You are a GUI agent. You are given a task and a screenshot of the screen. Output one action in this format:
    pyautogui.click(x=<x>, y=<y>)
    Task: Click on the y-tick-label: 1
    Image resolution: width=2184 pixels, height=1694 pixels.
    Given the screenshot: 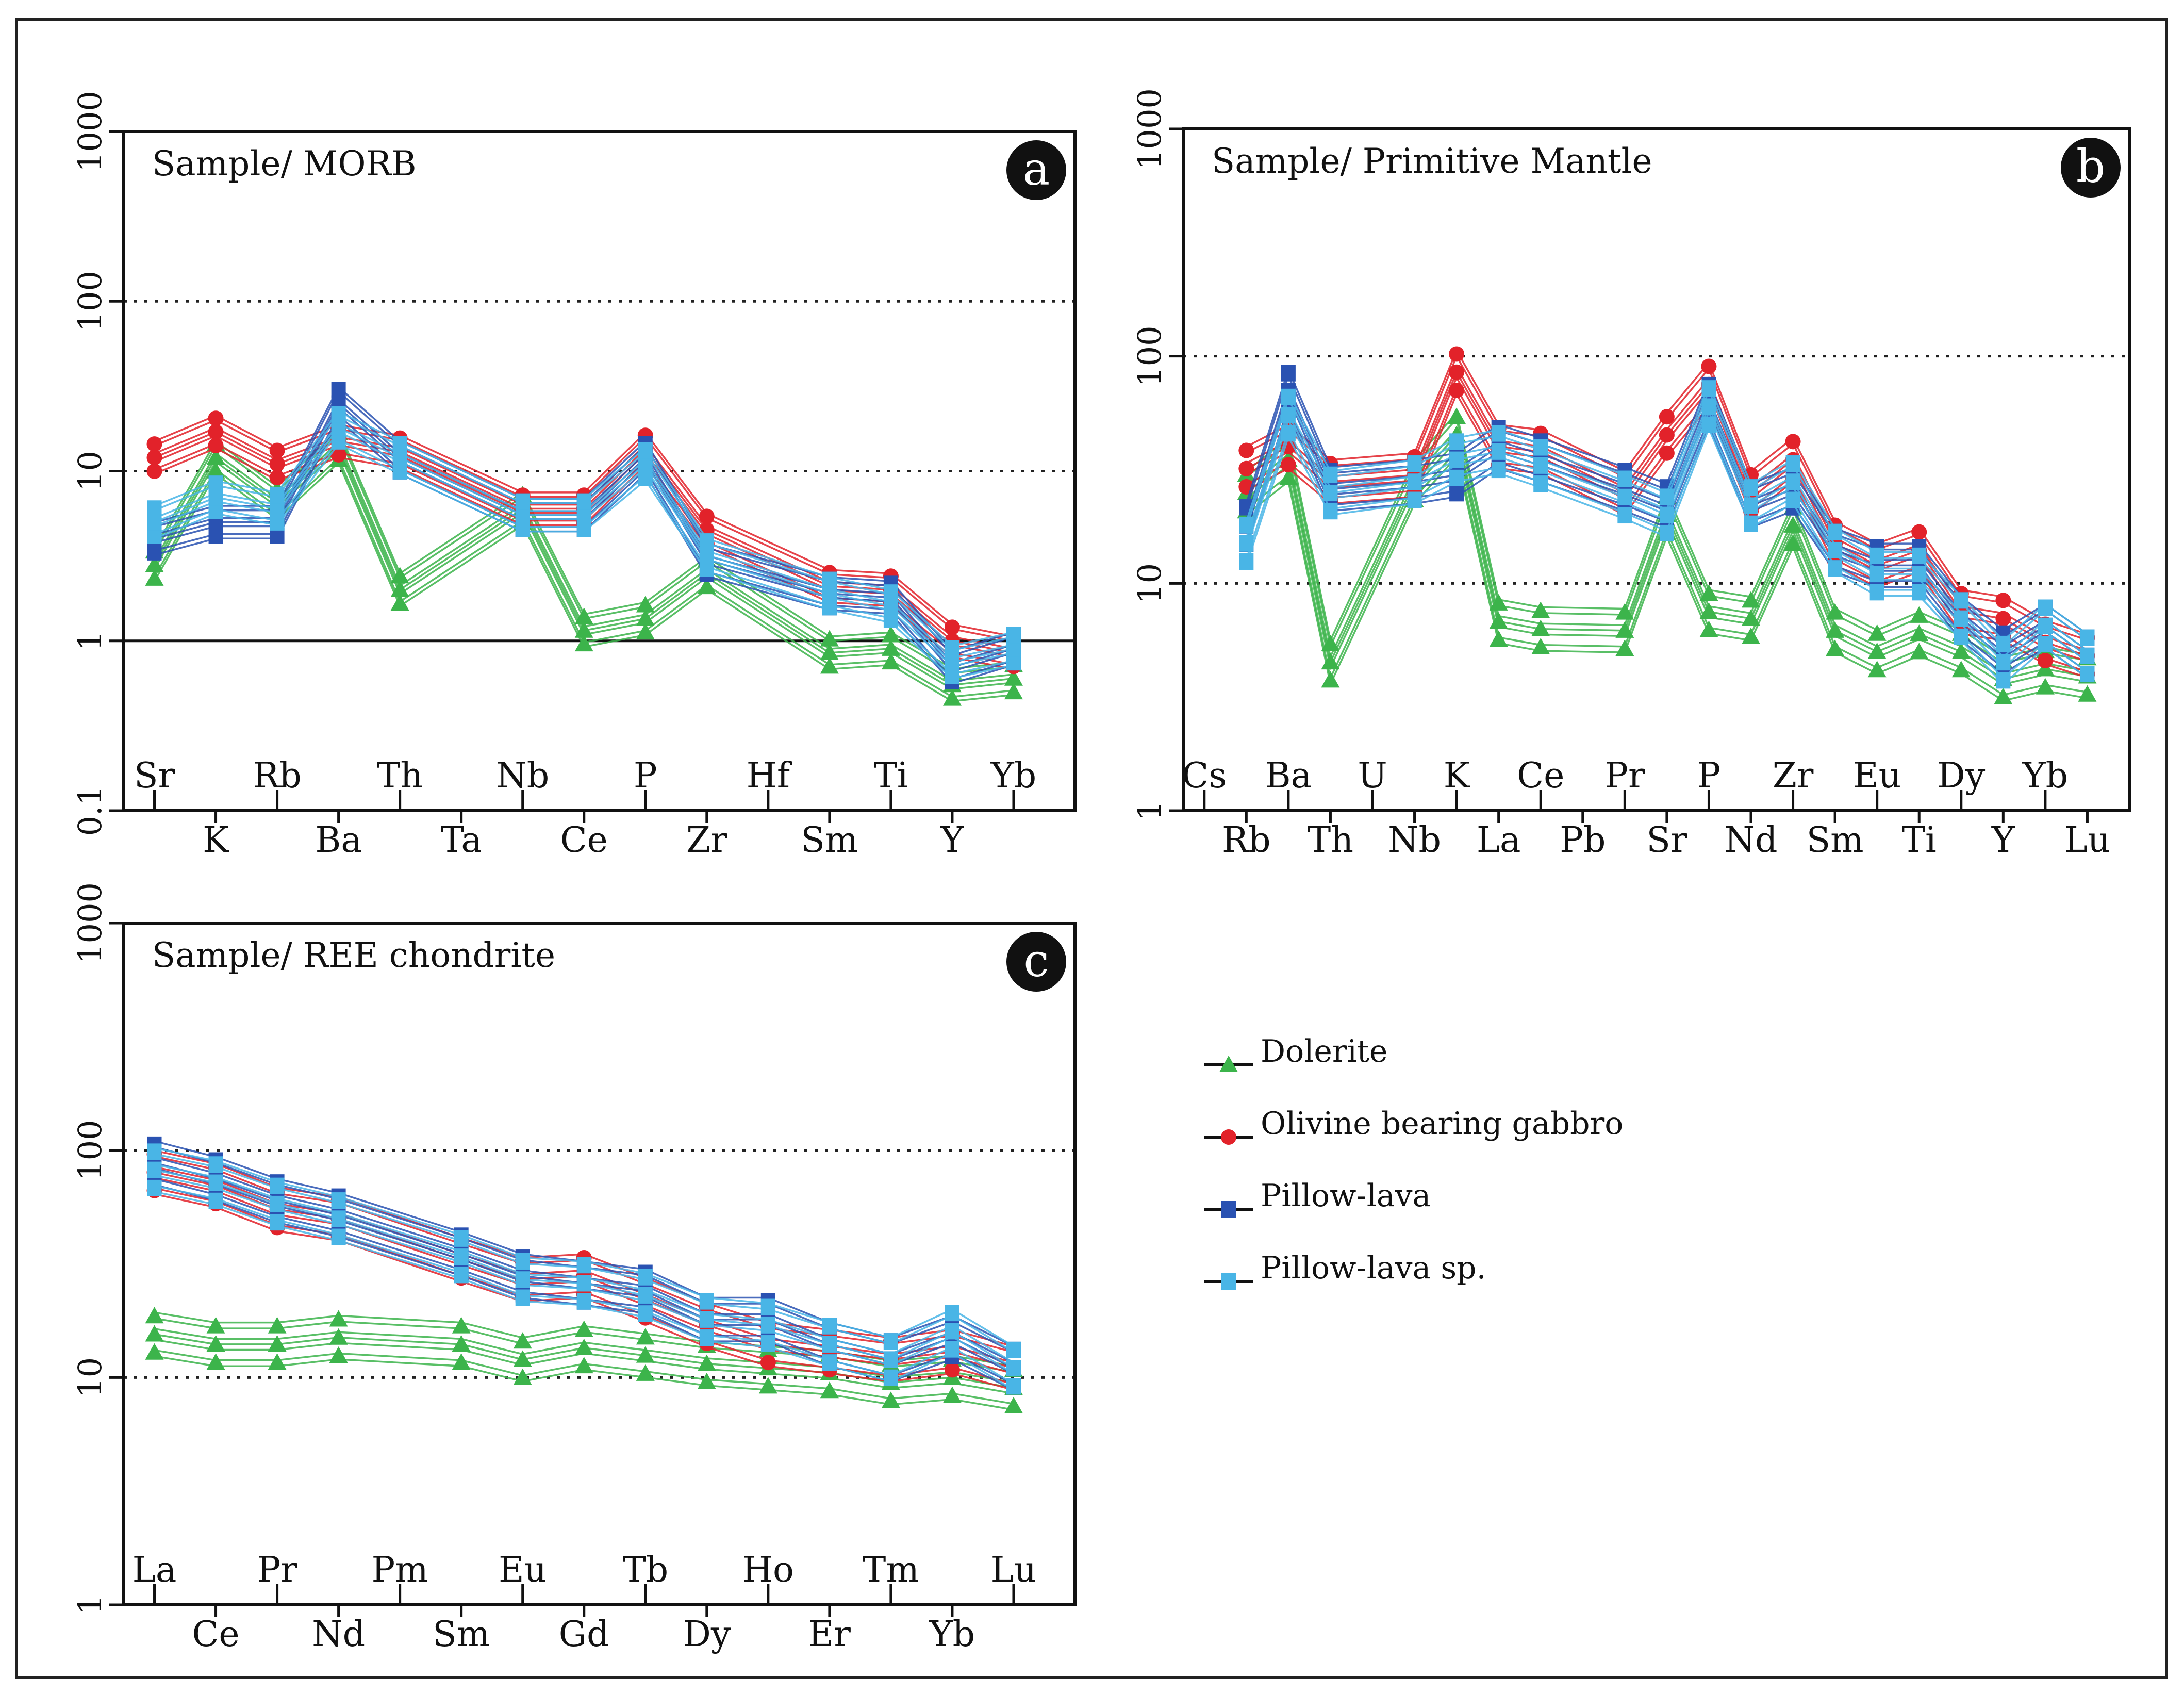 What is the action you would take?
    pyautogui.click(x=1149, y=810)
    